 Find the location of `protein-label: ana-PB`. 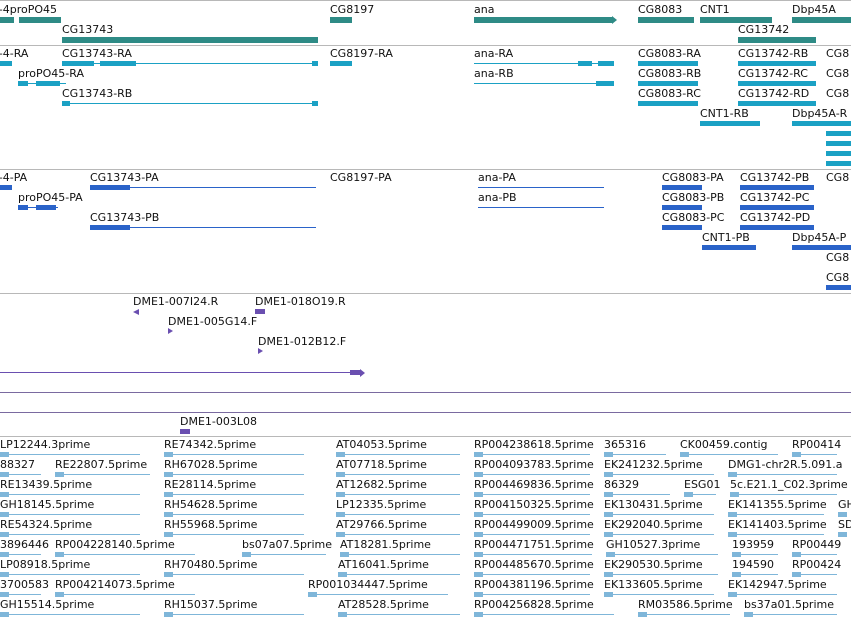

protein-label: ana-PB is located at coordinates (497, 197).